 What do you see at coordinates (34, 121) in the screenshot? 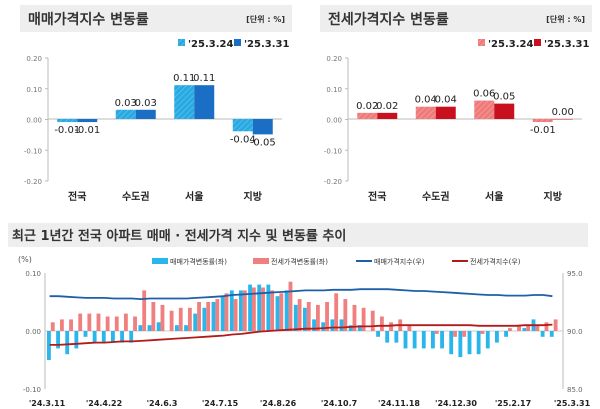
I see `y-tick-label: 0.00` at bounding box center [34, 121].